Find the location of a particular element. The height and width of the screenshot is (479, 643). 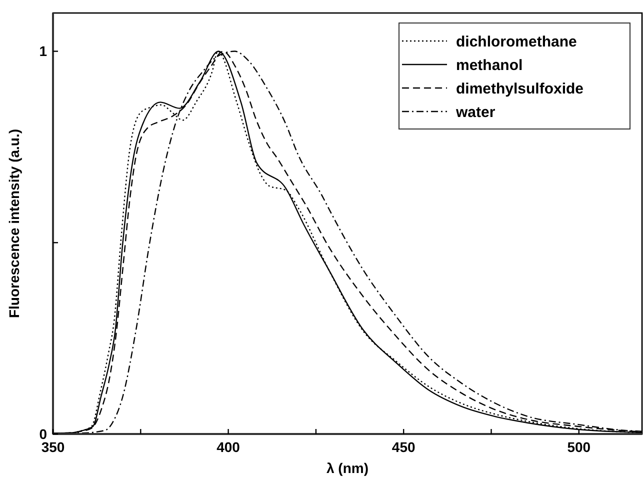

x-tick-label: 450 is located at coordinates (404, 447).